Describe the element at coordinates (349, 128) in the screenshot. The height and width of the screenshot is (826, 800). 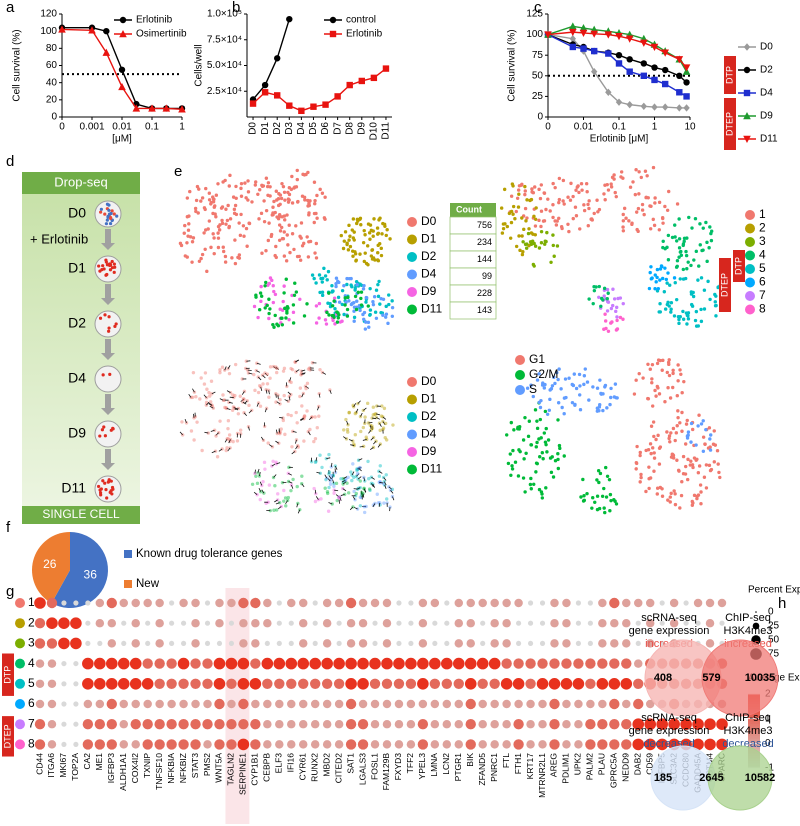
I see `x-tick-label: D8` at that location.